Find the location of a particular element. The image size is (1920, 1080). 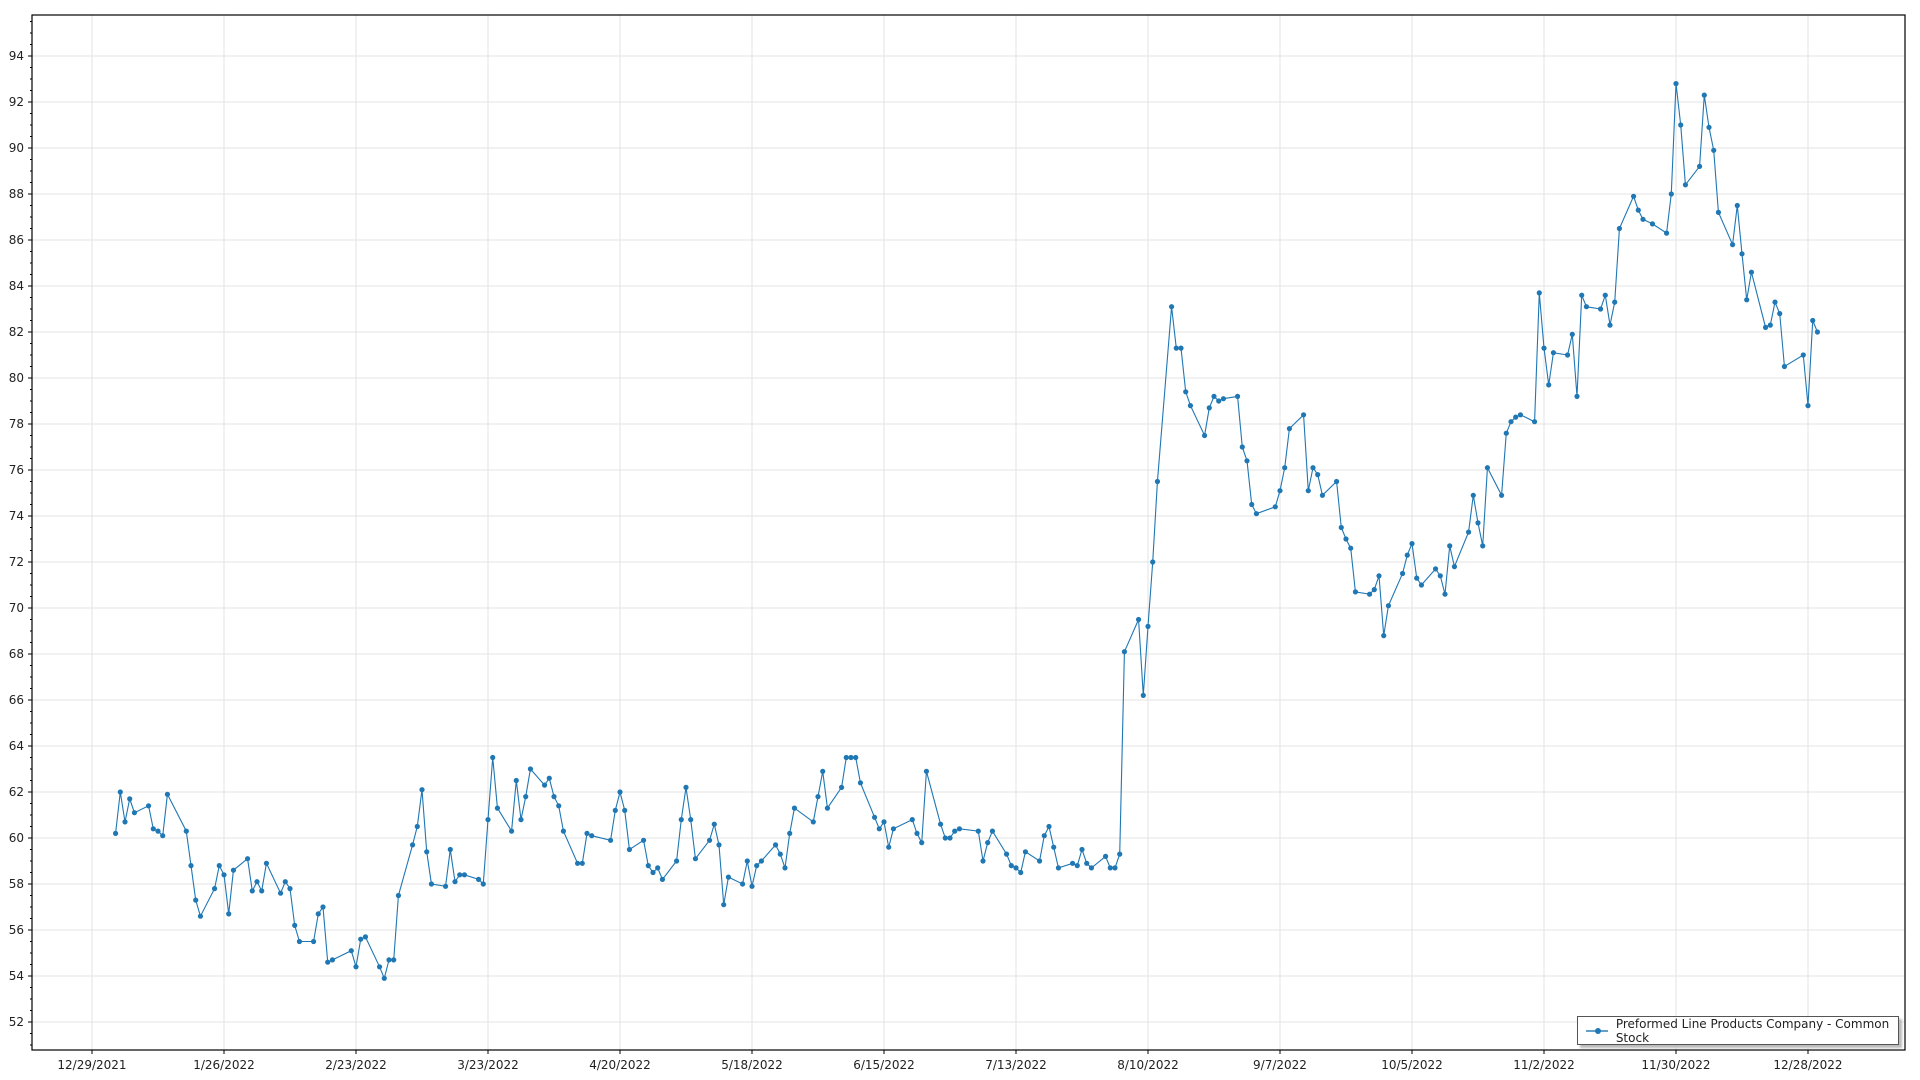

x-tick-label: 4/20/2022 is located at coordinates (620, 1065).